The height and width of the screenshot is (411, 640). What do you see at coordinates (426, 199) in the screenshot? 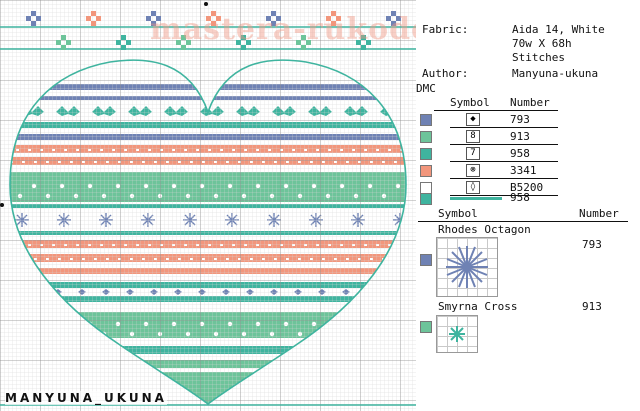
I see `swatch-teal-backstitch` at bounding box center [426, 199].